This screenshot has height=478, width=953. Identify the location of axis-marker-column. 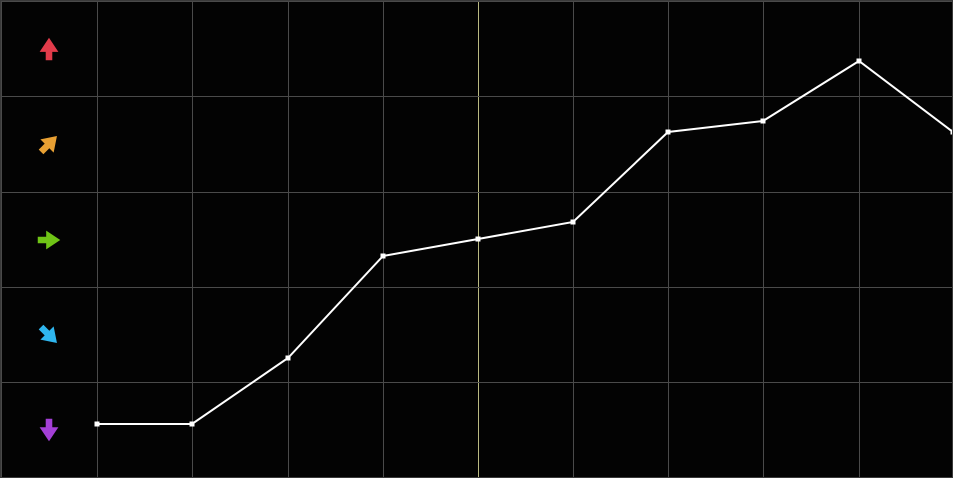
(49, 239).